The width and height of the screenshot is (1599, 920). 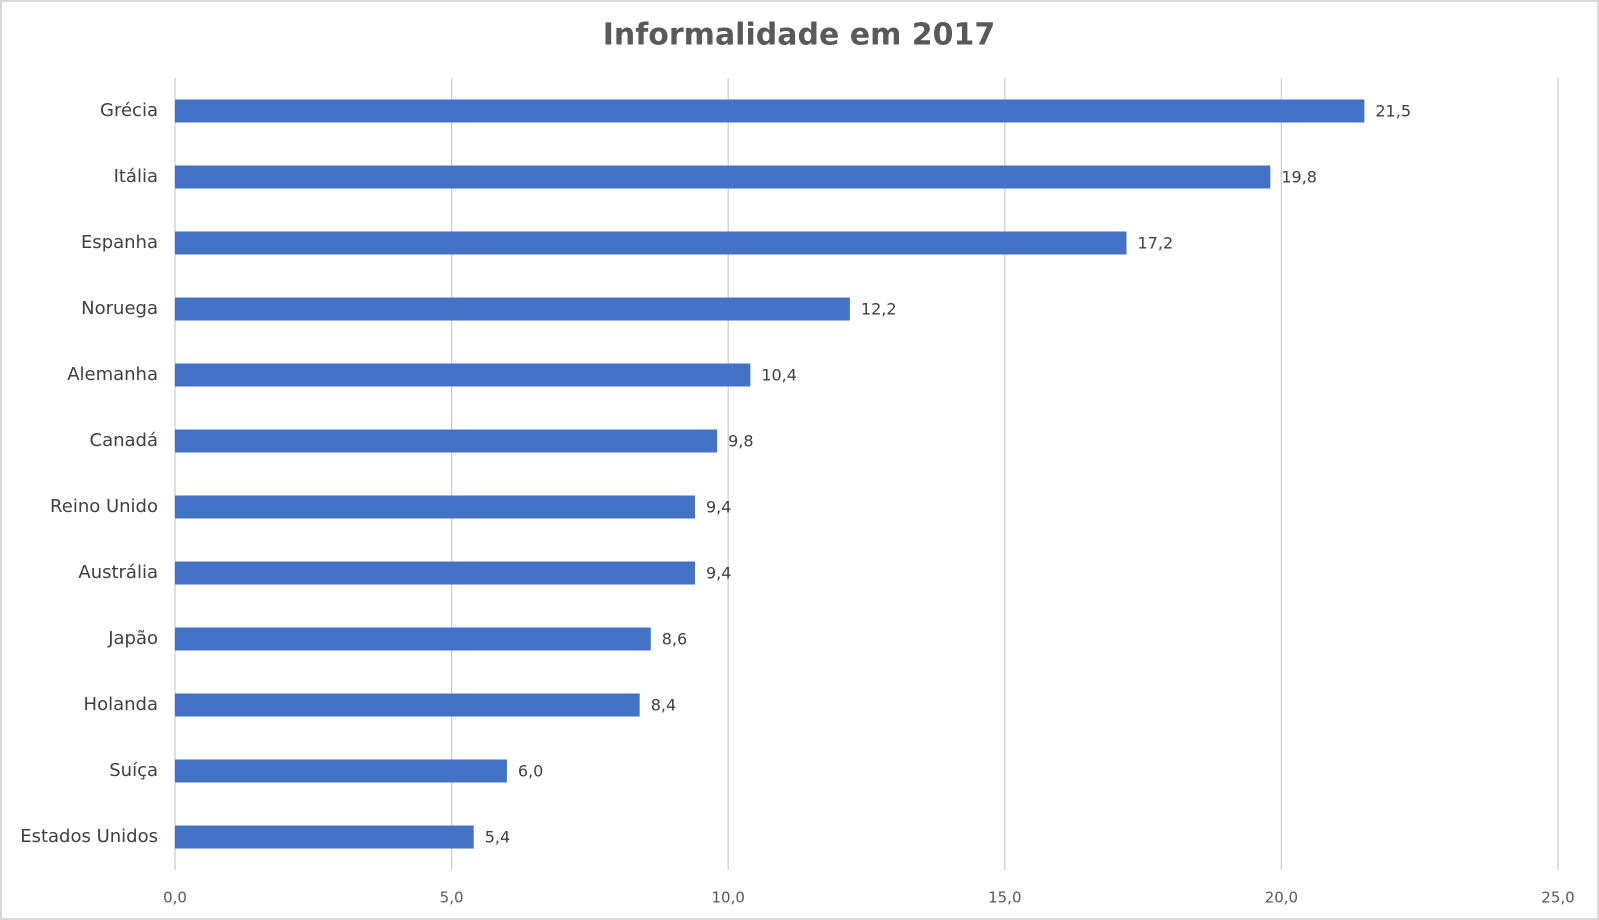 What do you see at coordinates (674, 639) in the screenshot?
I see `data-label: 8,6` at bounding box center [674, 639].